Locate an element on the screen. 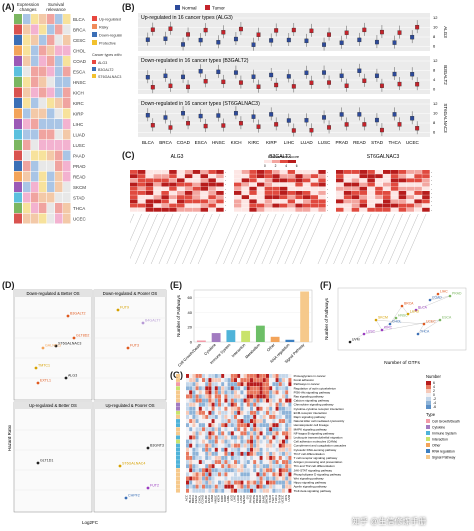  trend-segment is located at coordinates (400, 322).